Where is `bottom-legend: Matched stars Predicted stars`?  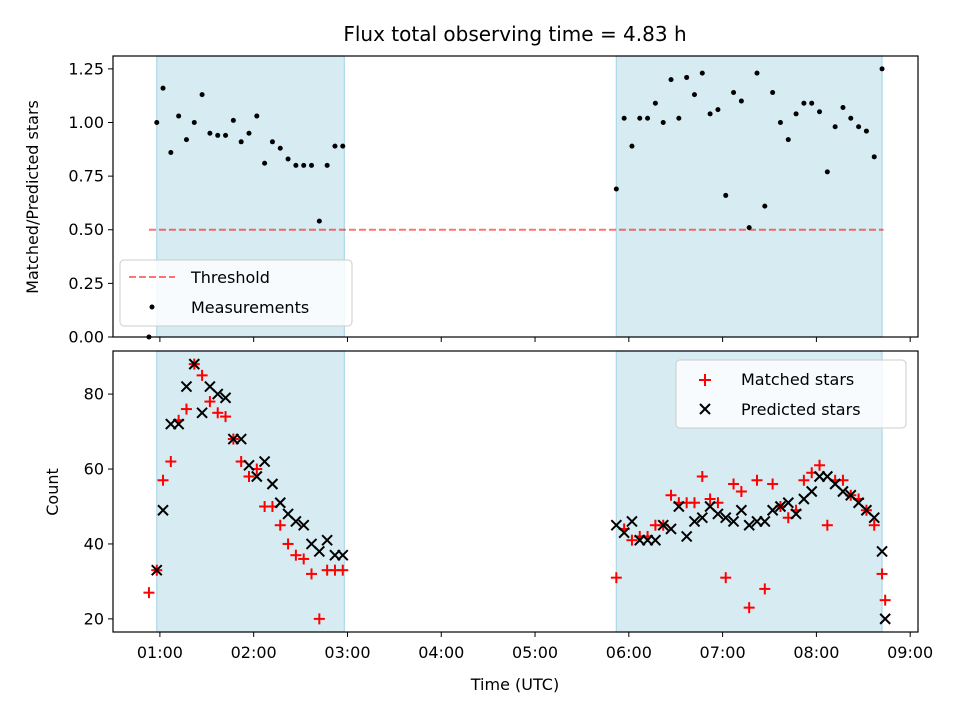 bottom-legend: Matched stars Predicted stars is located at coordinates (791, 394).